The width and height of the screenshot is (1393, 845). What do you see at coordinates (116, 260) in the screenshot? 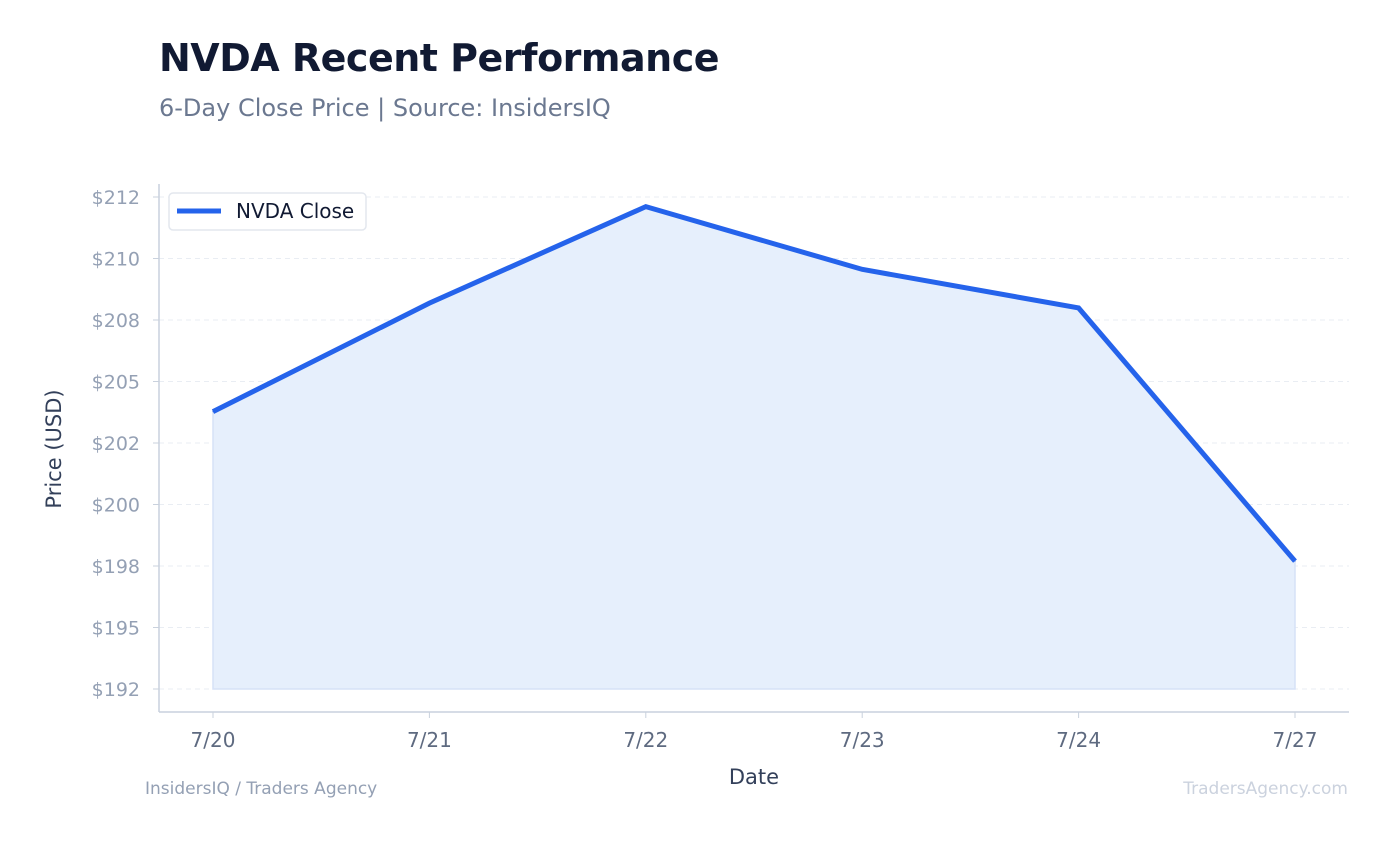
I see `y-tick-label: $210` at bounding box center [116, 260].